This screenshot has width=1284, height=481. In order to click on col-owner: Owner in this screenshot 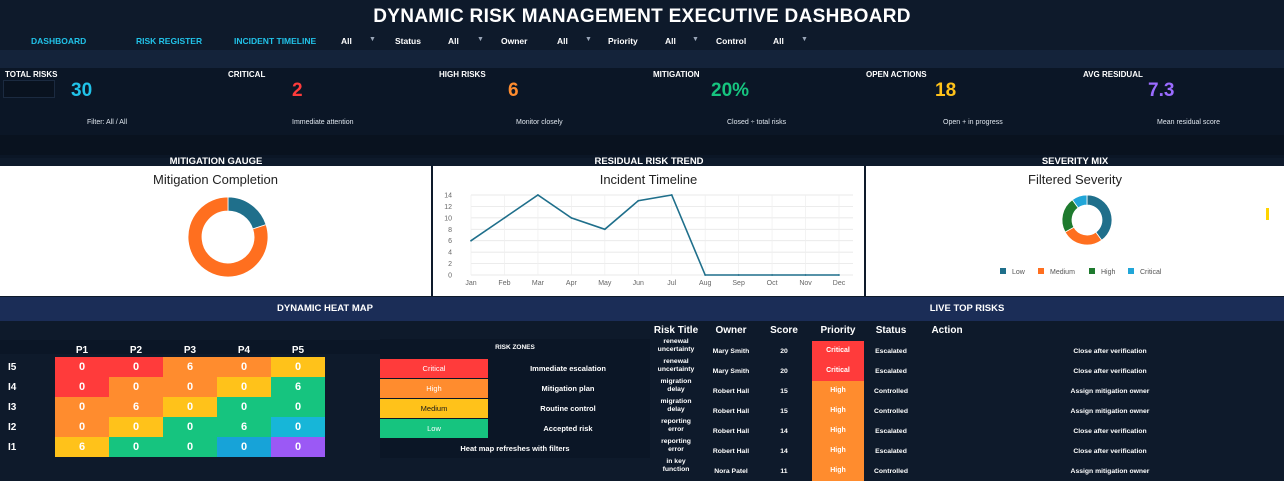, I will do `click(731, 330)`.